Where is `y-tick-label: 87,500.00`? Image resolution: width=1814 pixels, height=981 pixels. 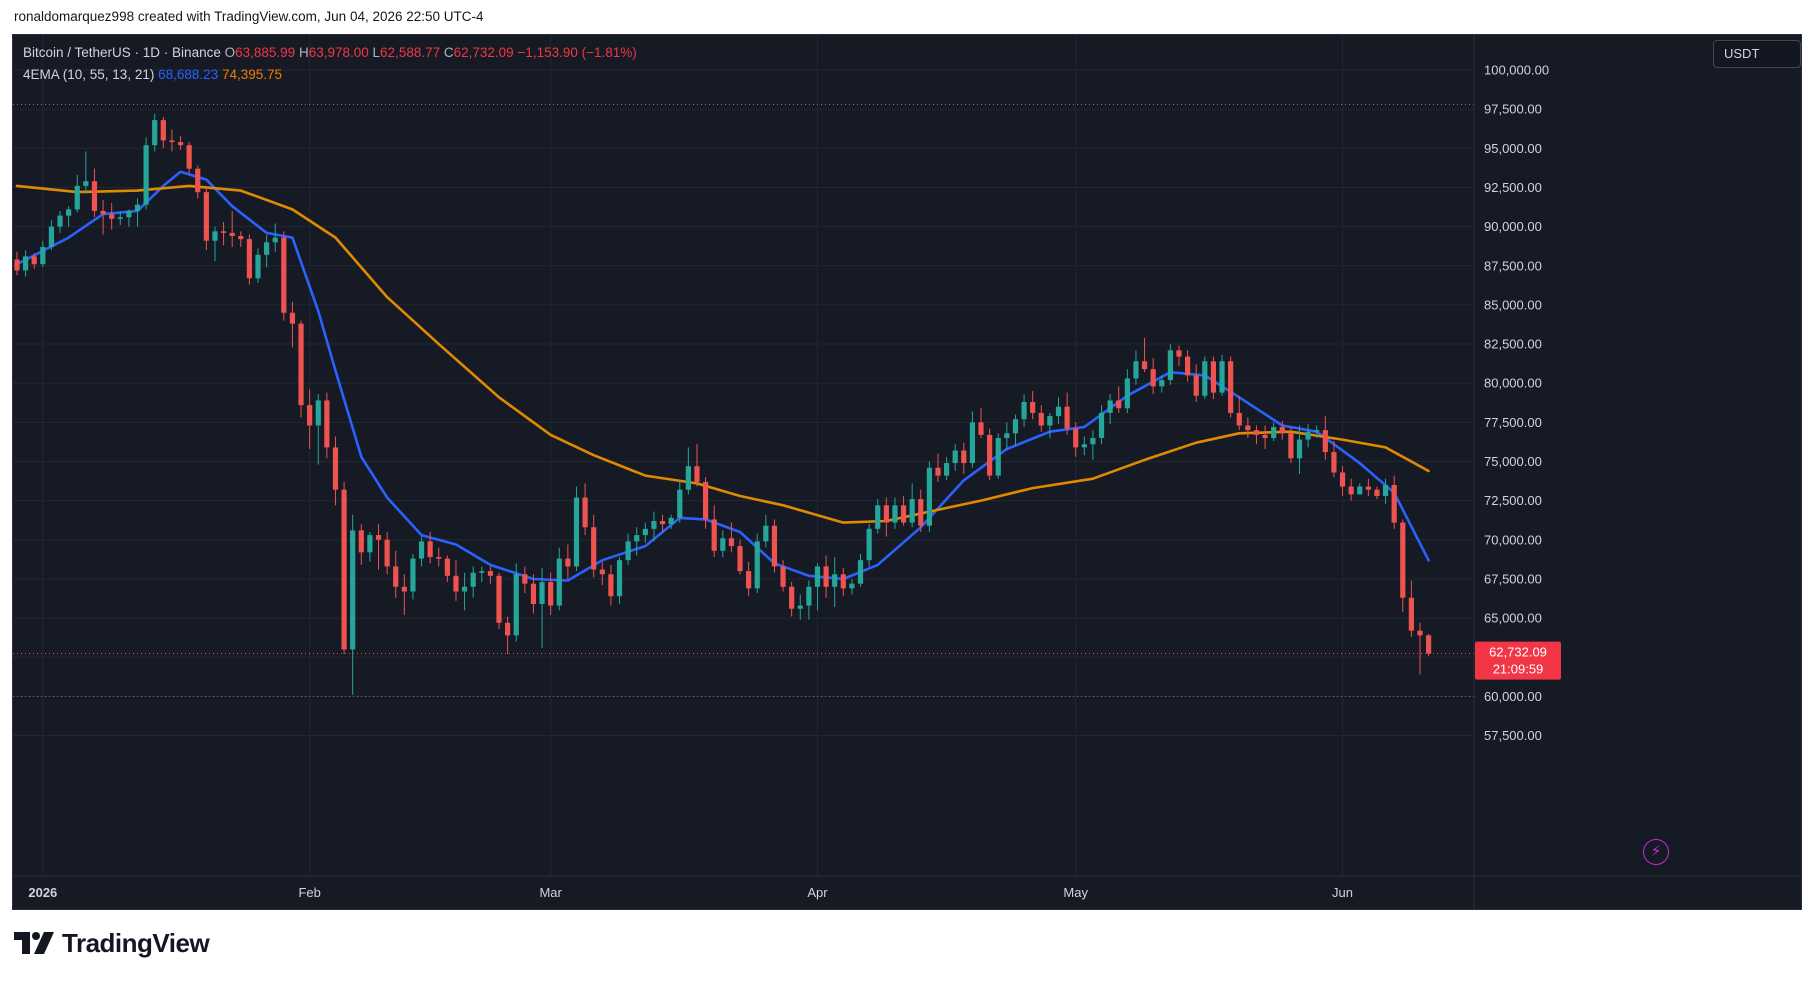 y-tick-label: 87,500.00 is located at coordinates (1513, 265).